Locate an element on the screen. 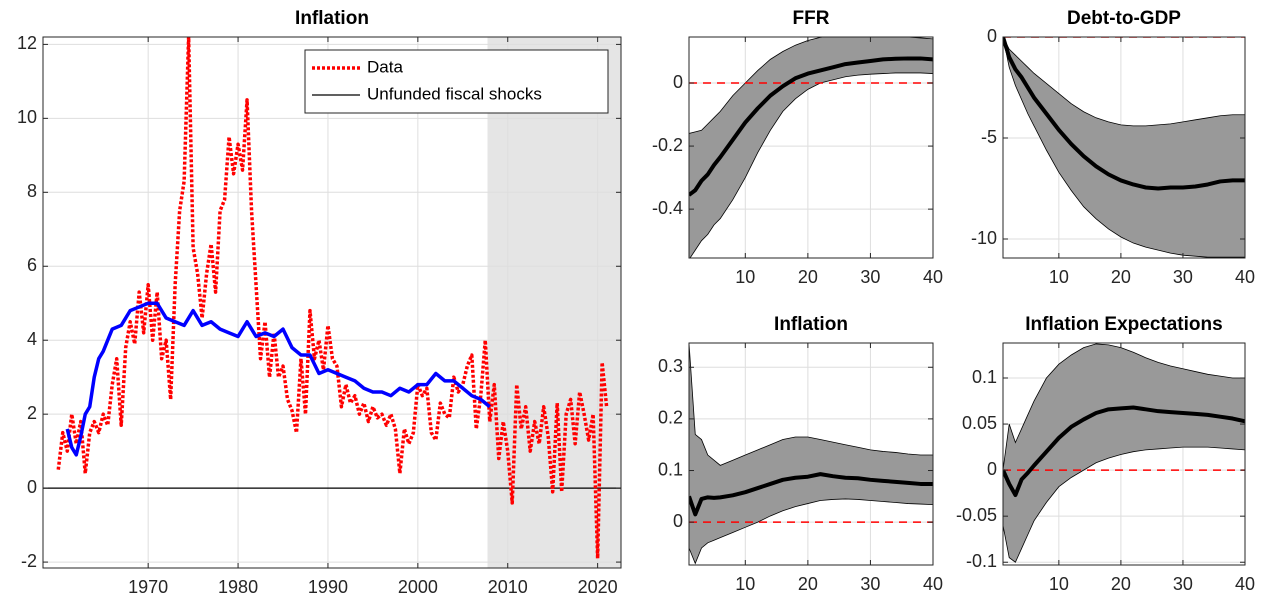 The width and height of the screenshot is (1262, 598). axes: 10 20 30 40 -10 -5 0 Debt-to-GDP is located at coordinates (1113, 147).